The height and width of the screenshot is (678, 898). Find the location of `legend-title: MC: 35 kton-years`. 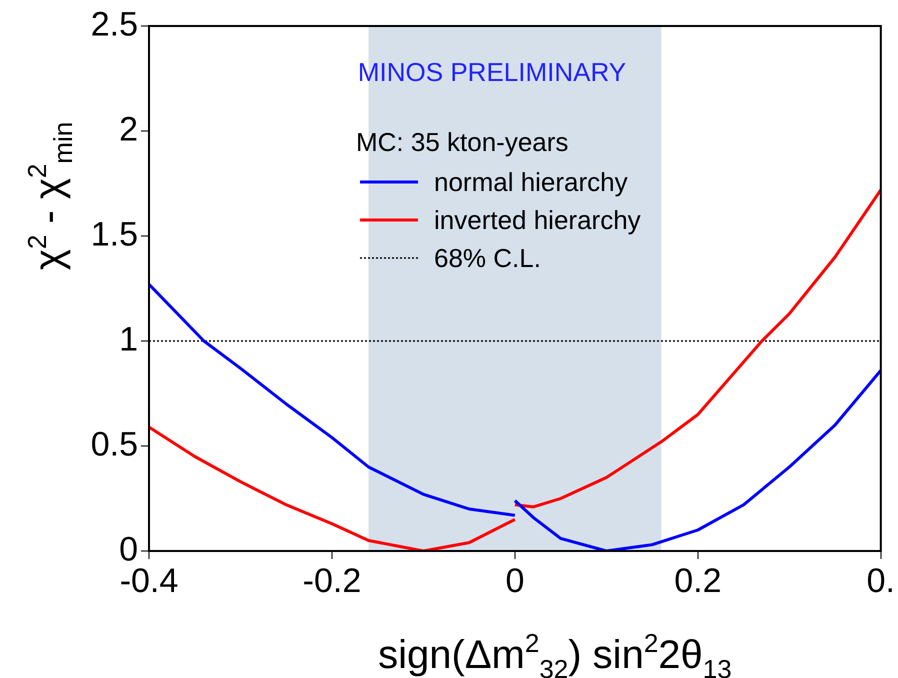

legend-title: MC: 35 kton-years is located at coordinates (462, 142).